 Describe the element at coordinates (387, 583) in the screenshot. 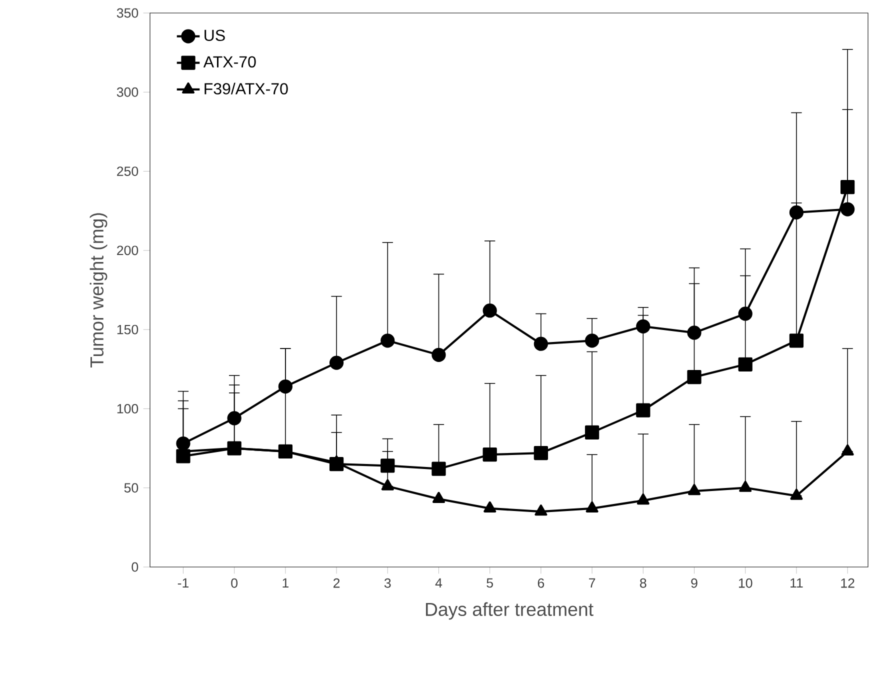

I see `x-tick-label: 3` at that location.